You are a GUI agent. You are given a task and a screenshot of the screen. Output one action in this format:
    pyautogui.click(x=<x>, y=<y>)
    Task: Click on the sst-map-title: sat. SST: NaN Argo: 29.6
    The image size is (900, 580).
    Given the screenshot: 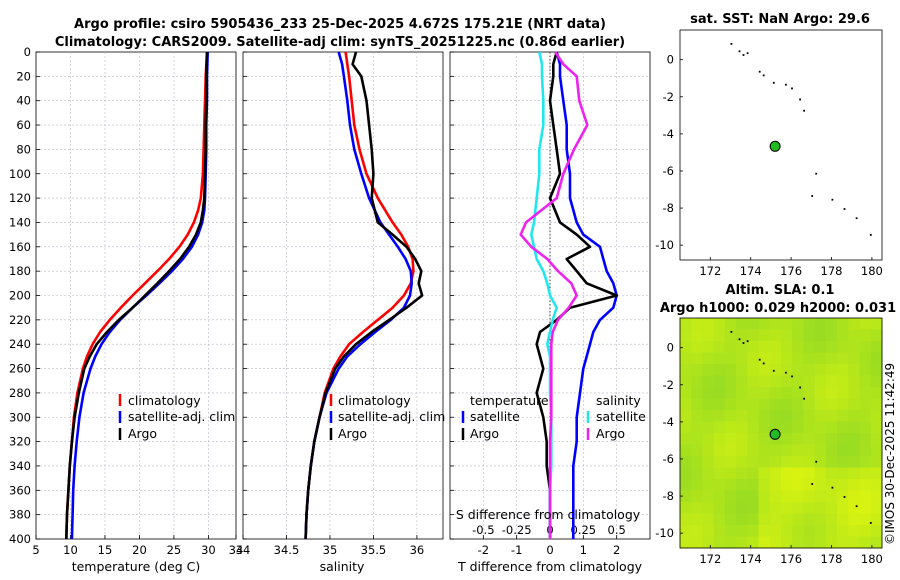 What is the action you would take?
    pyautogui.click(x=780, y=19)
    